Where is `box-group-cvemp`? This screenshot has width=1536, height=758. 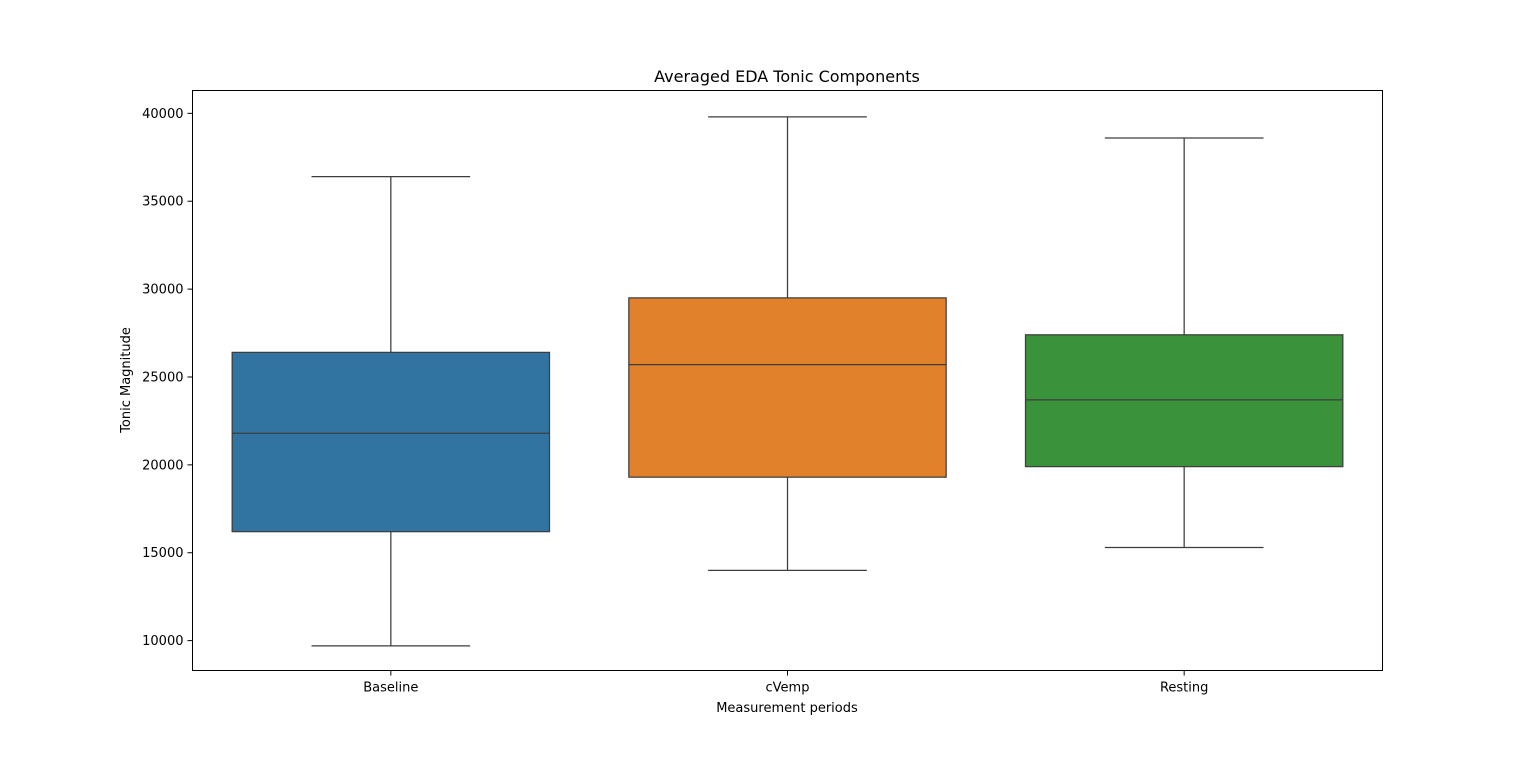 box-group-cvemp is located at coordinates (787, 343).